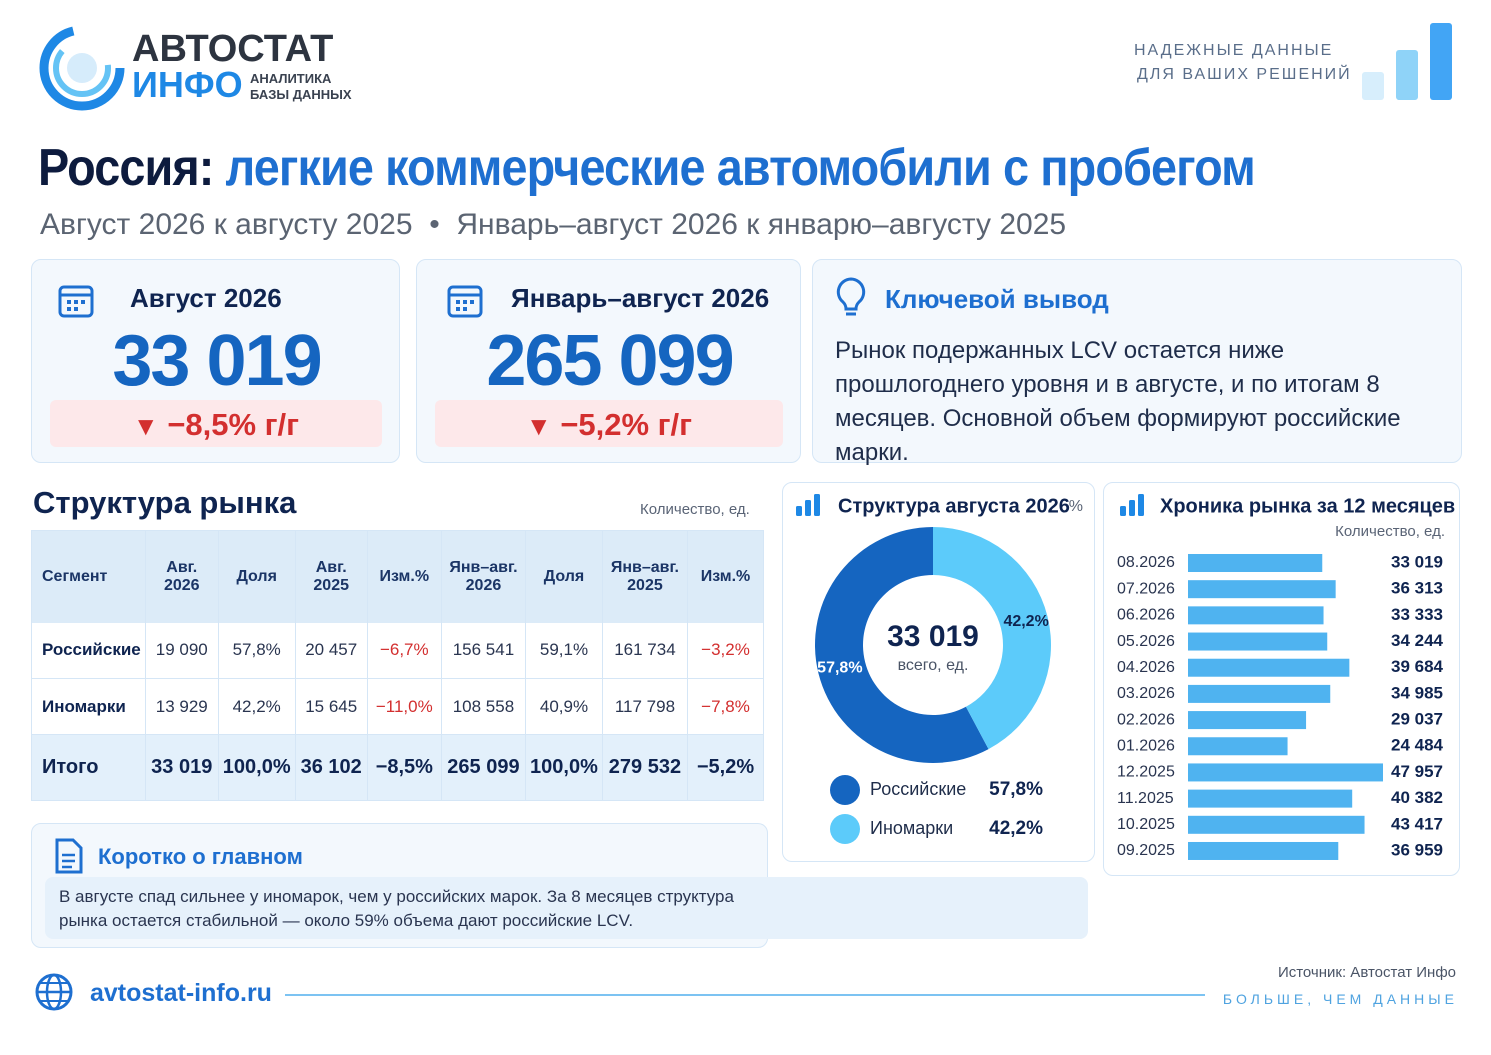  I want to click on chart-title: Структура августа 2026, so click(954, 506).